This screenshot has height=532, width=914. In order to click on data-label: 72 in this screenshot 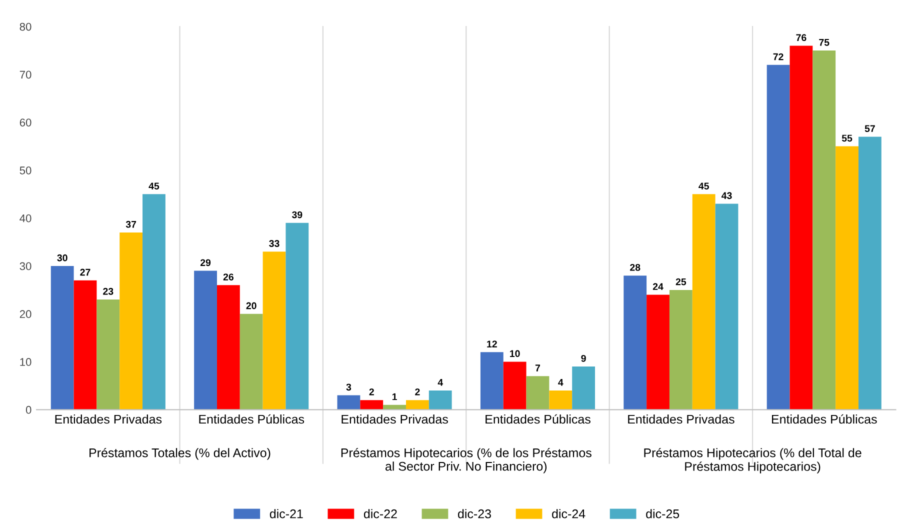, I will do `click(778, 56)`.